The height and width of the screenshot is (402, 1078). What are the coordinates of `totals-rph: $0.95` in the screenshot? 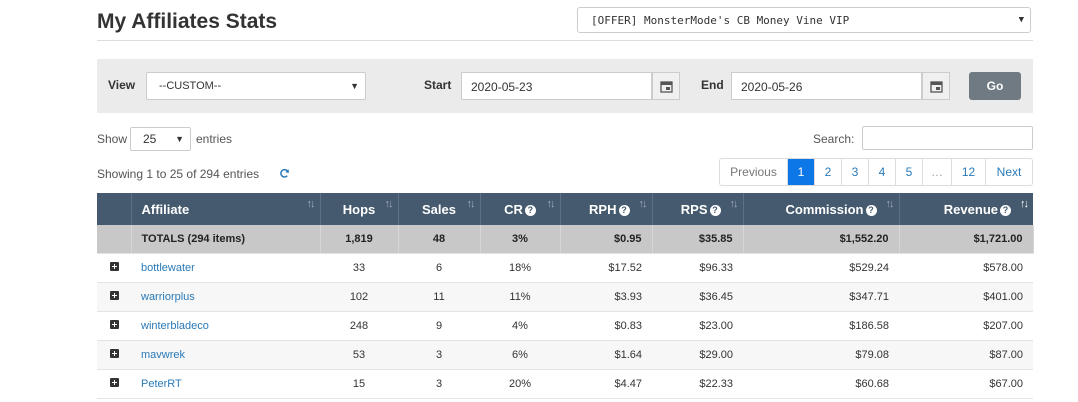 It's located at (606, 239).